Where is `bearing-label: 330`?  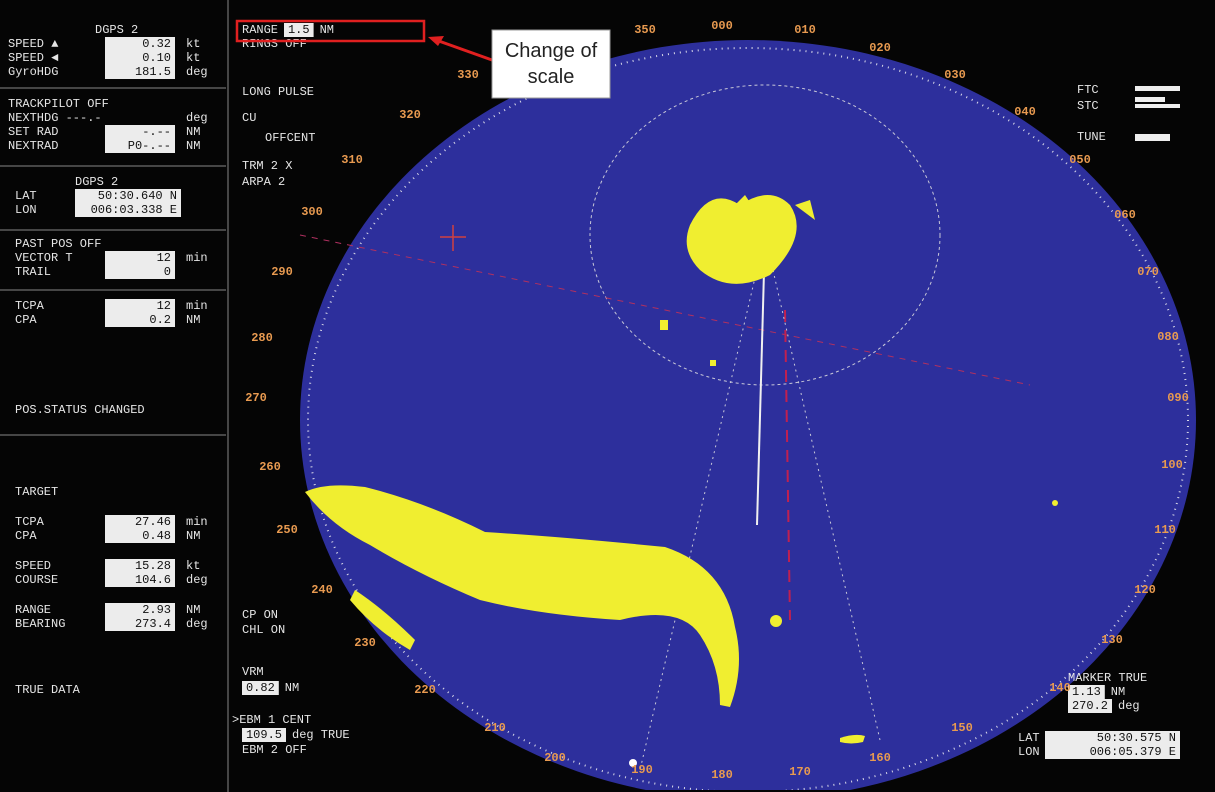
bearing-label: 330 is located at coordinates (468, 75).